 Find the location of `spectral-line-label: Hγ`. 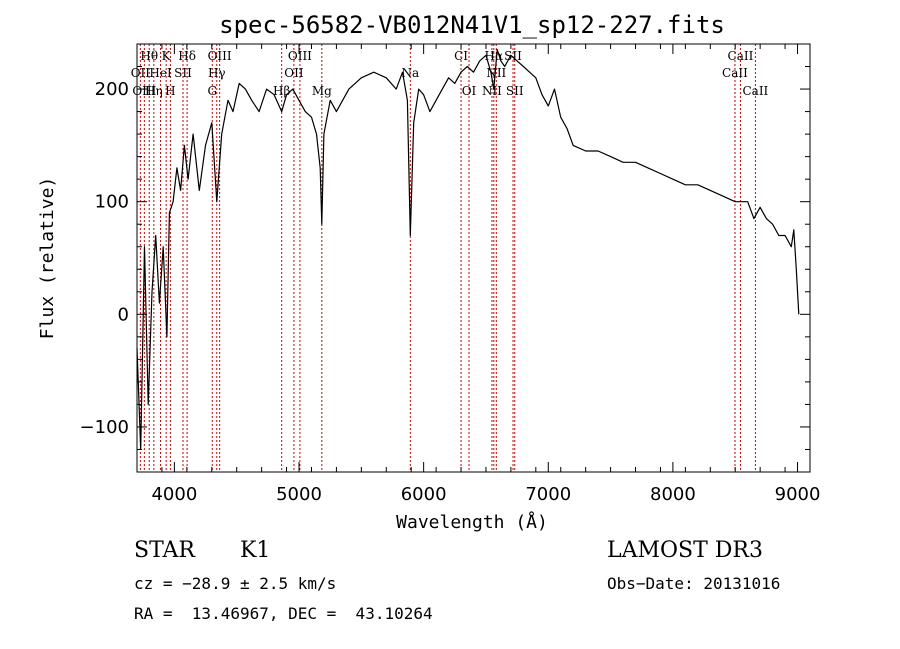

spectral-line-label: Hγ is located at coordinates (217, 73).